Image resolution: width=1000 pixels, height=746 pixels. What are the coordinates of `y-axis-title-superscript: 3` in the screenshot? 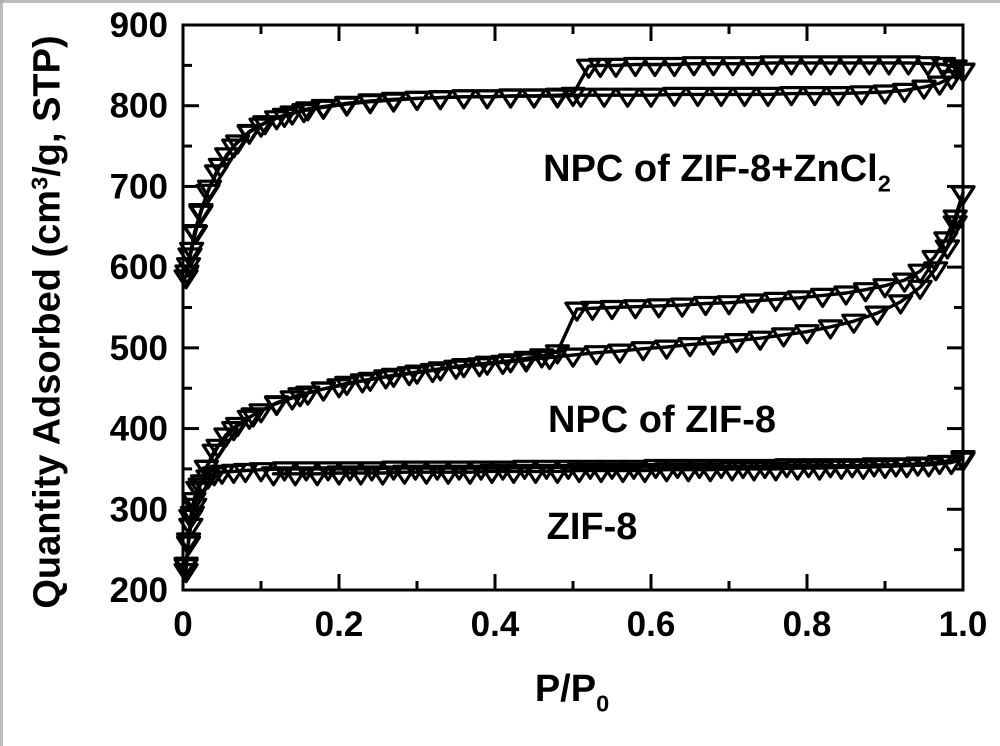 It's located at (39, 183).